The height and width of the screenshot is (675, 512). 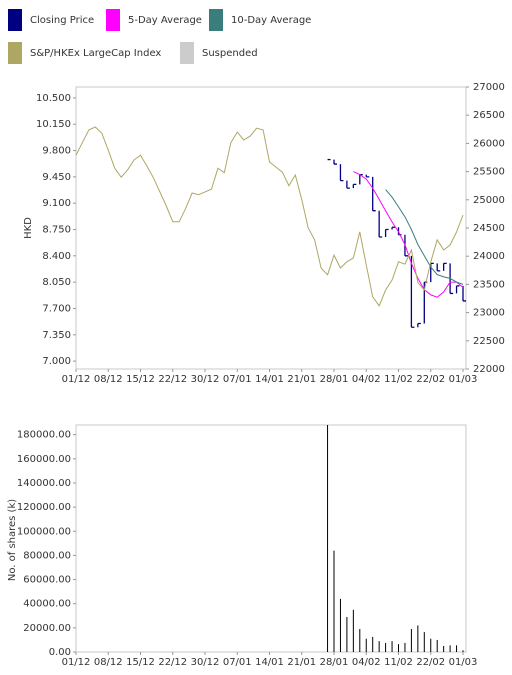 I want to click on y-axis-title: HKD, so click(x=28, y=228).